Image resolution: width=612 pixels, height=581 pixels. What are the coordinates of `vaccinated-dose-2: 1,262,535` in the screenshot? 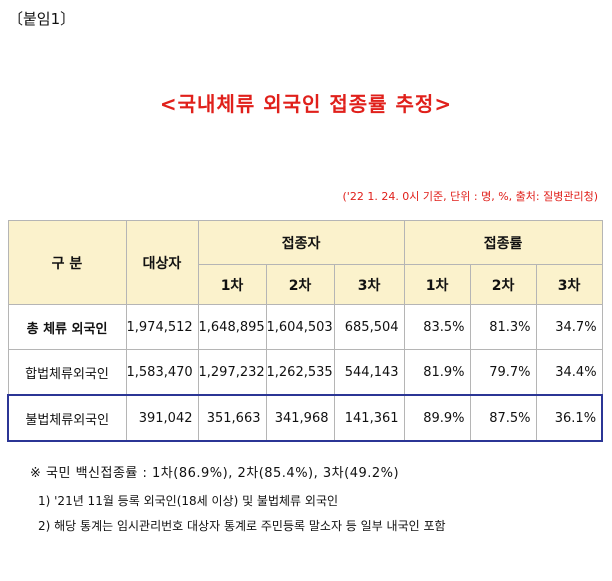 It's located at (300, 372).